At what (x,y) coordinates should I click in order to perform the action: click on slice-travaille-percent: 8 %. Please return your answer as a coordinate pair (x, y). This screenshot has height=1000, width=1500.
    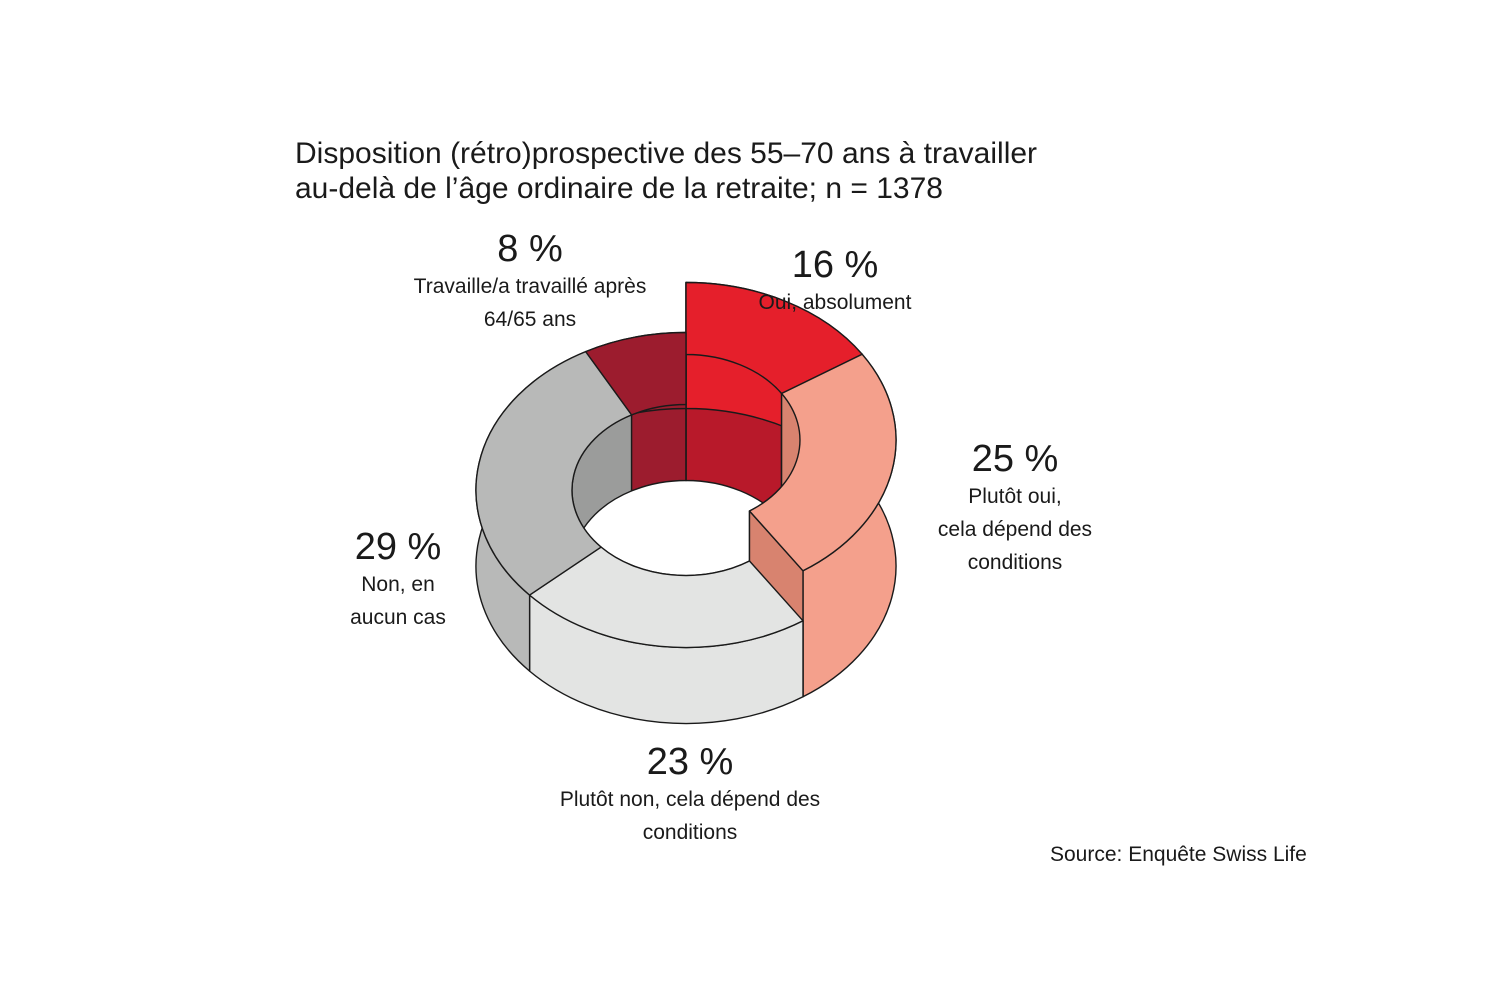
    Looking at the image, I should click on (530, 249).